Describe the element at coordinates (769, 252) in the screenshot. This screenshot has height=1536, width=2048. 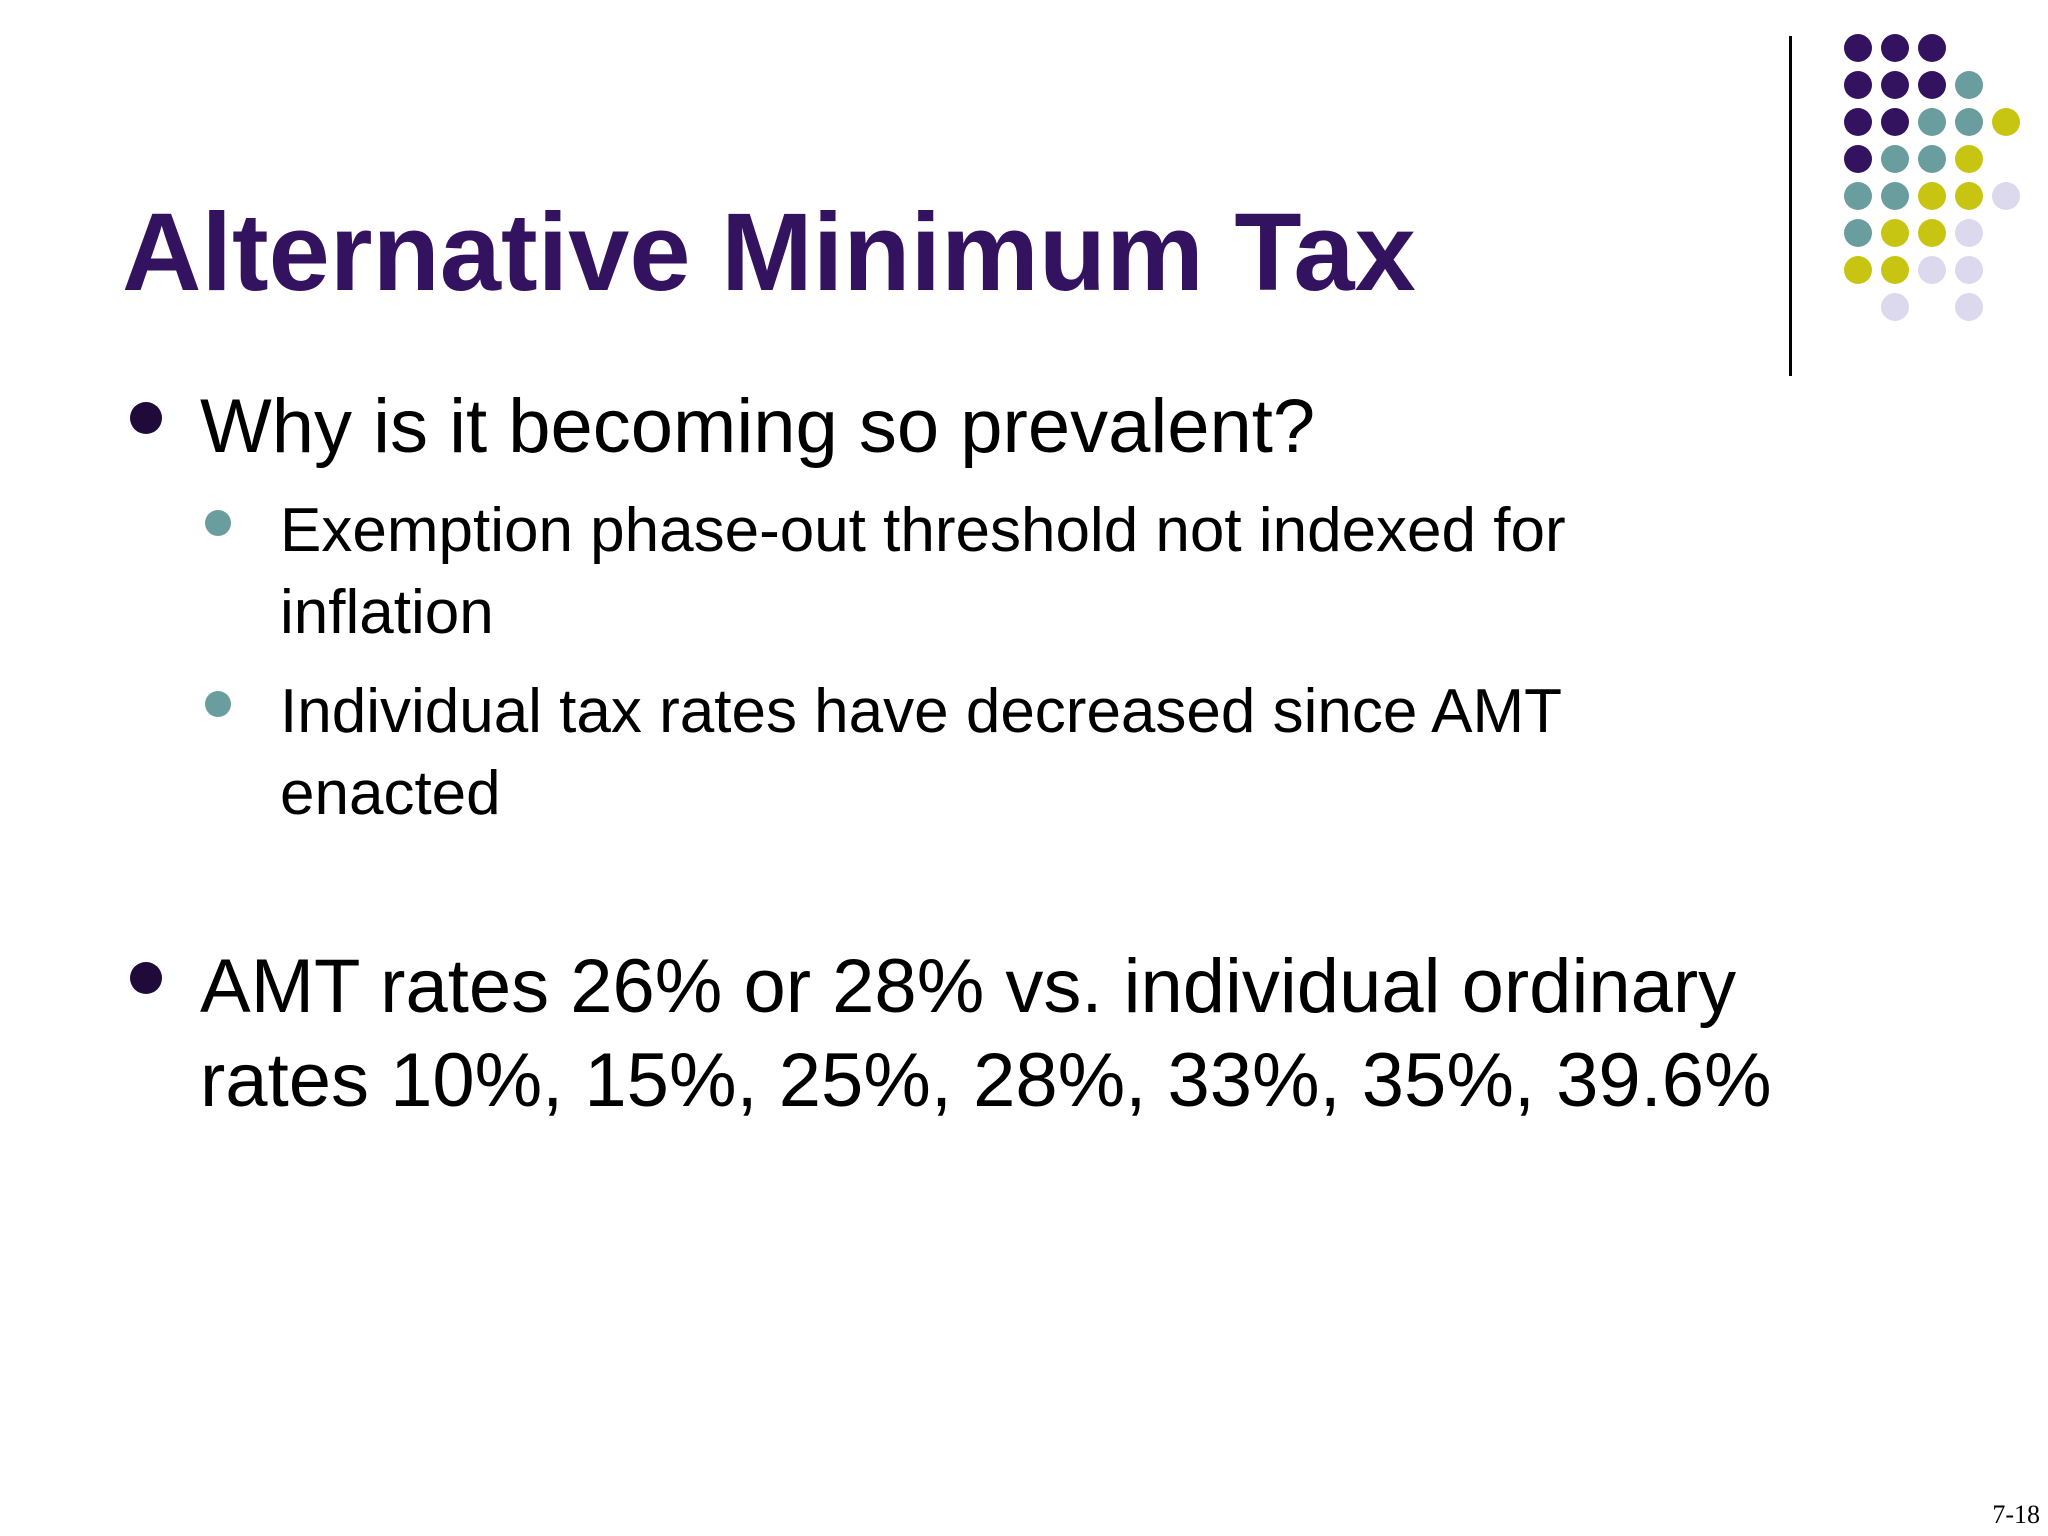
I see `slide-title: Alternative Minimum Tax` at that location.